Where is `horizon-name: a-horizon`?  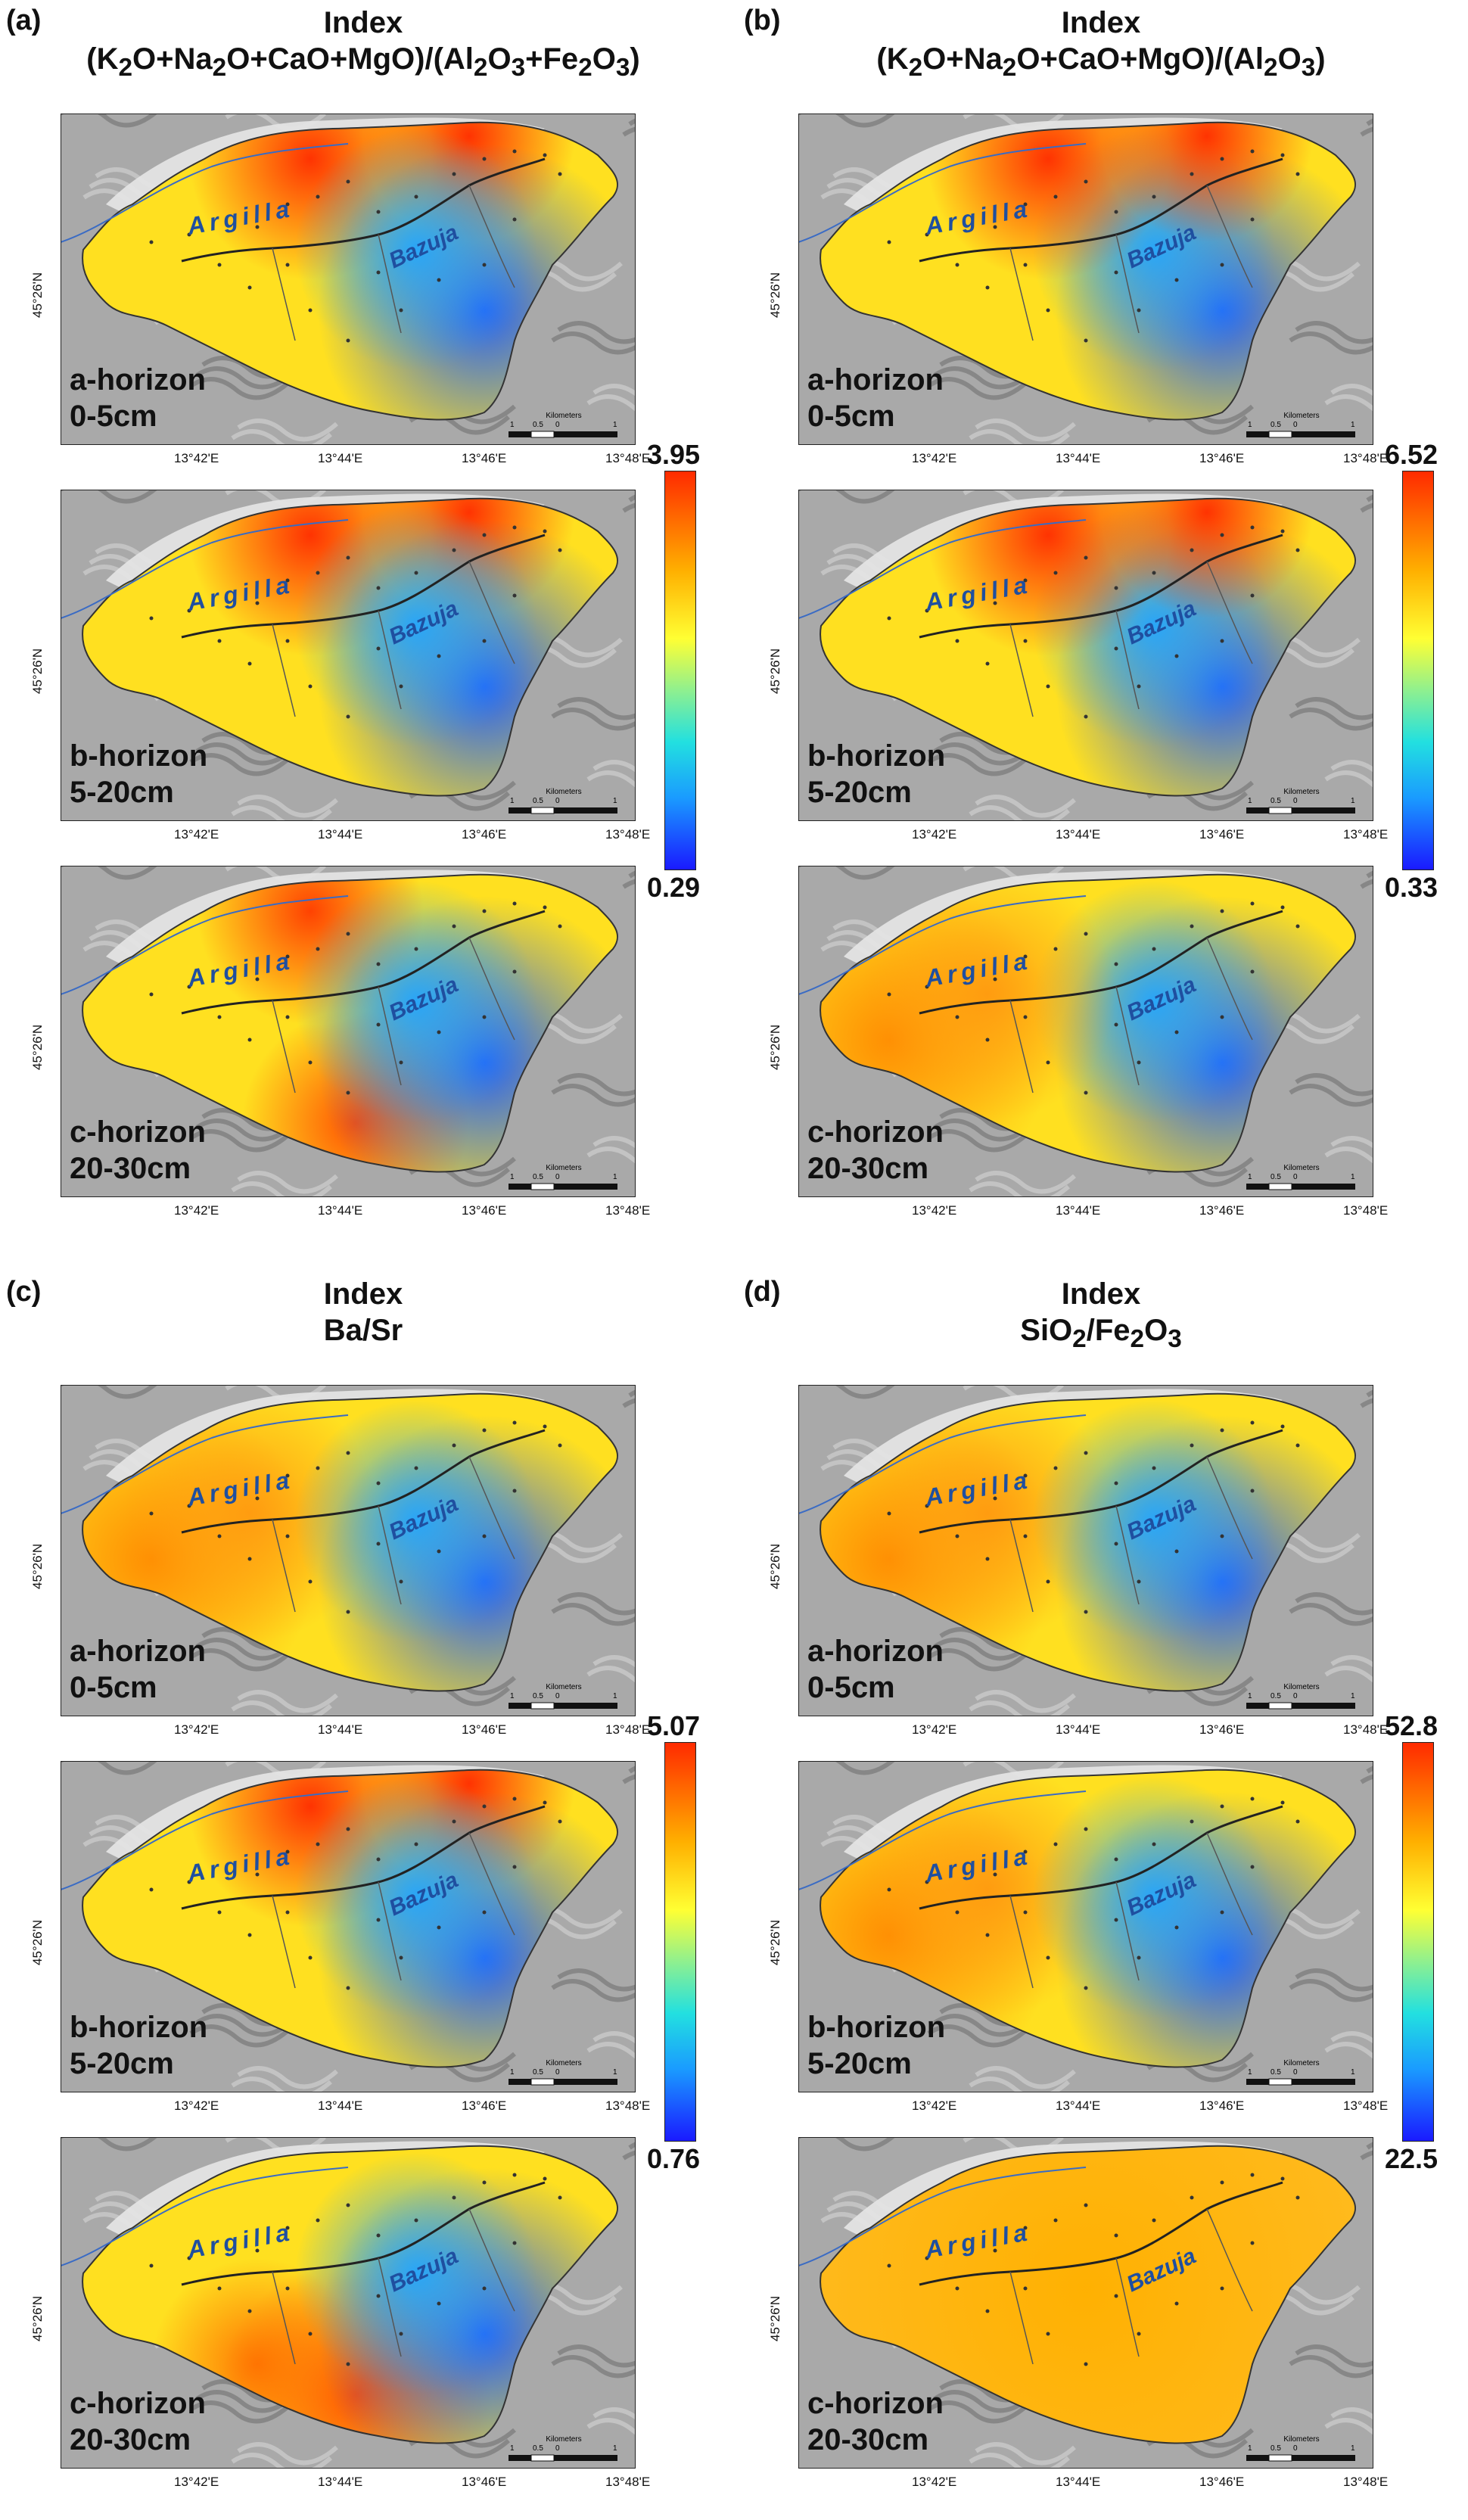 horizon-name: a-horizon is located at coordinates (875, 380).